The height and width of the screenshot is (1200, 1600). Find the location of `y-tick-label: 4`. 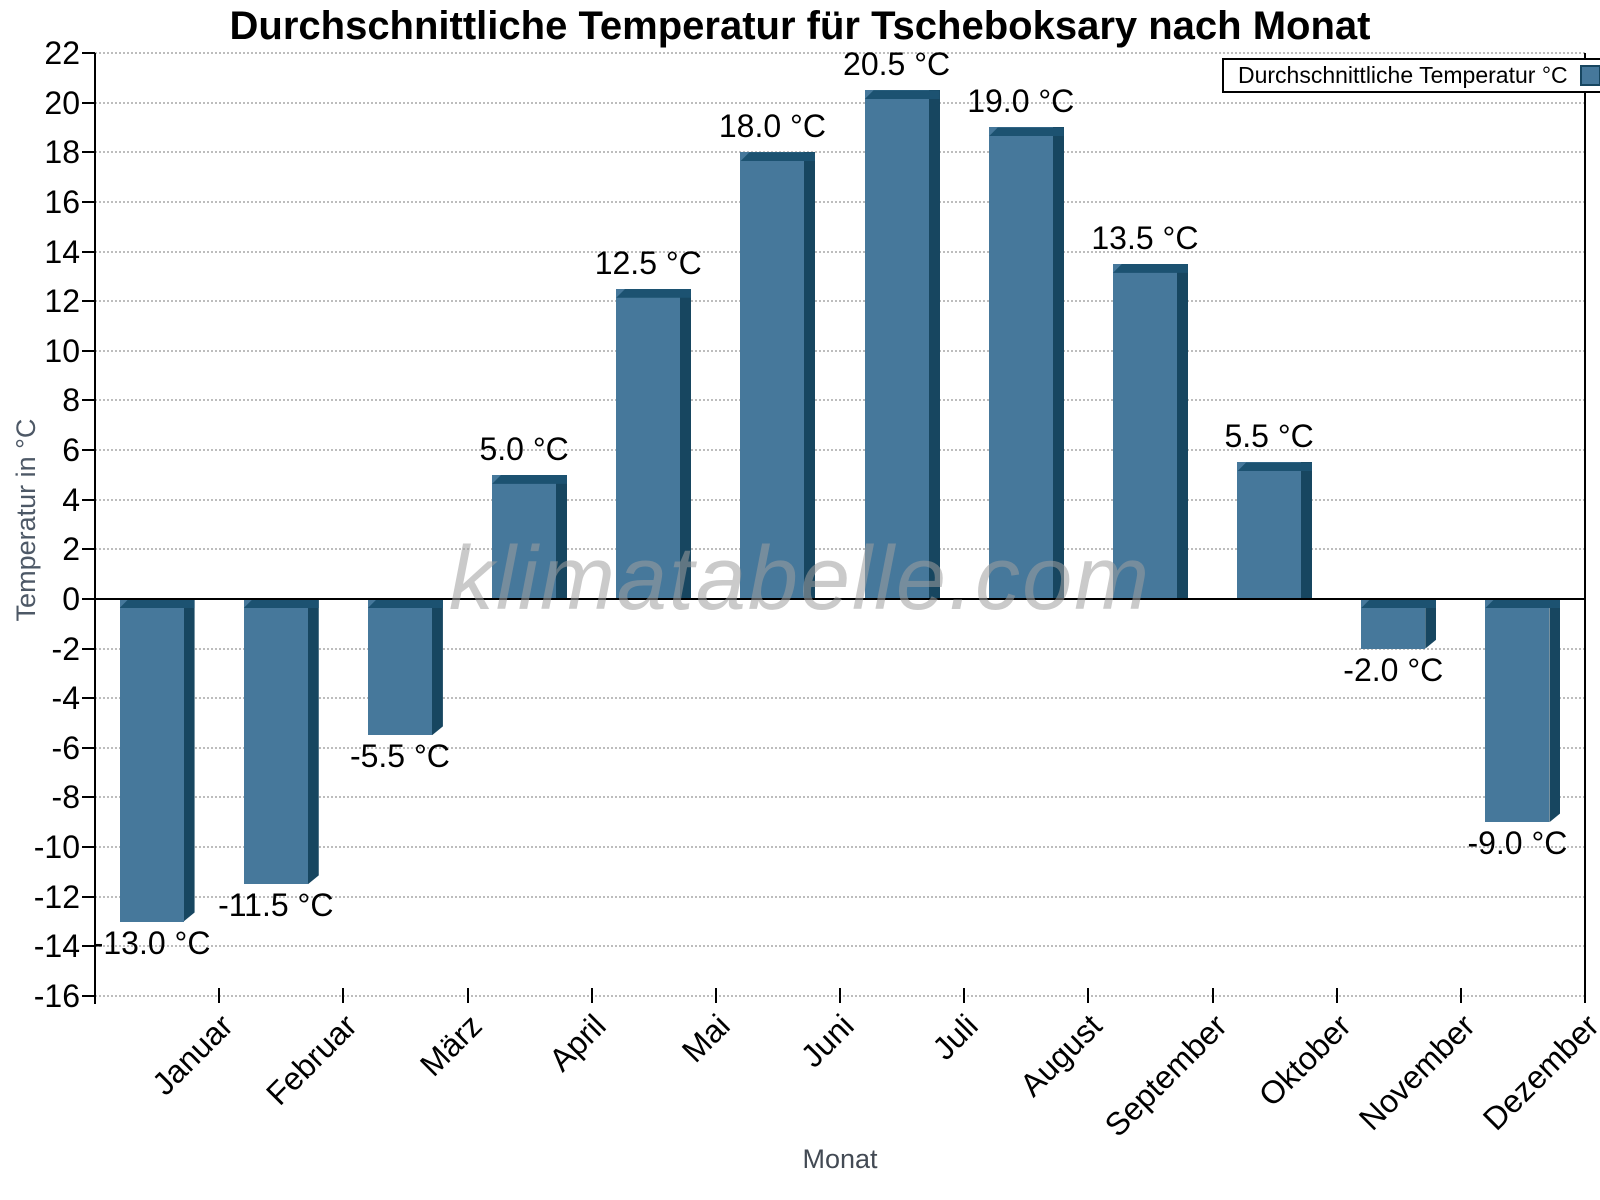

y-tick-label: 4 is located at coordinates (71, 499).